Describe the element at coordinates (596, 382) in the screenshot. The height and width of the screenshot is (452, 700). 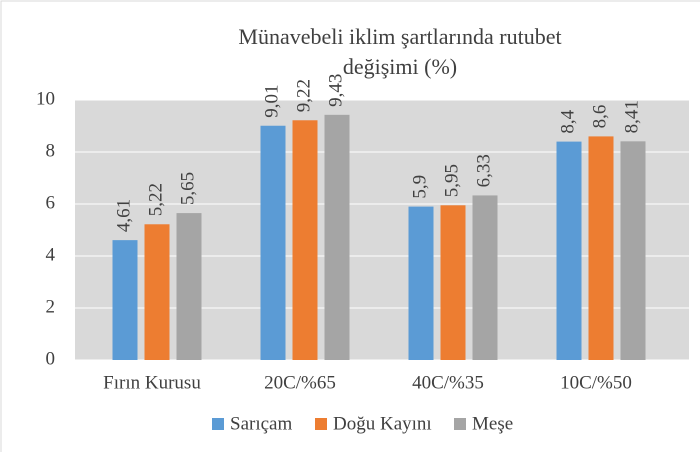
I see `x-tick-label: 10C/%50` at that location.